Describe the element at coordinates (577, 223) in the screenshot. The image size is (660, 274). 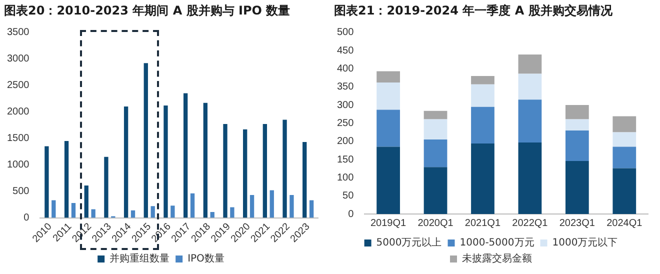
I see `x-tick-label: 2023Q1` at that location.